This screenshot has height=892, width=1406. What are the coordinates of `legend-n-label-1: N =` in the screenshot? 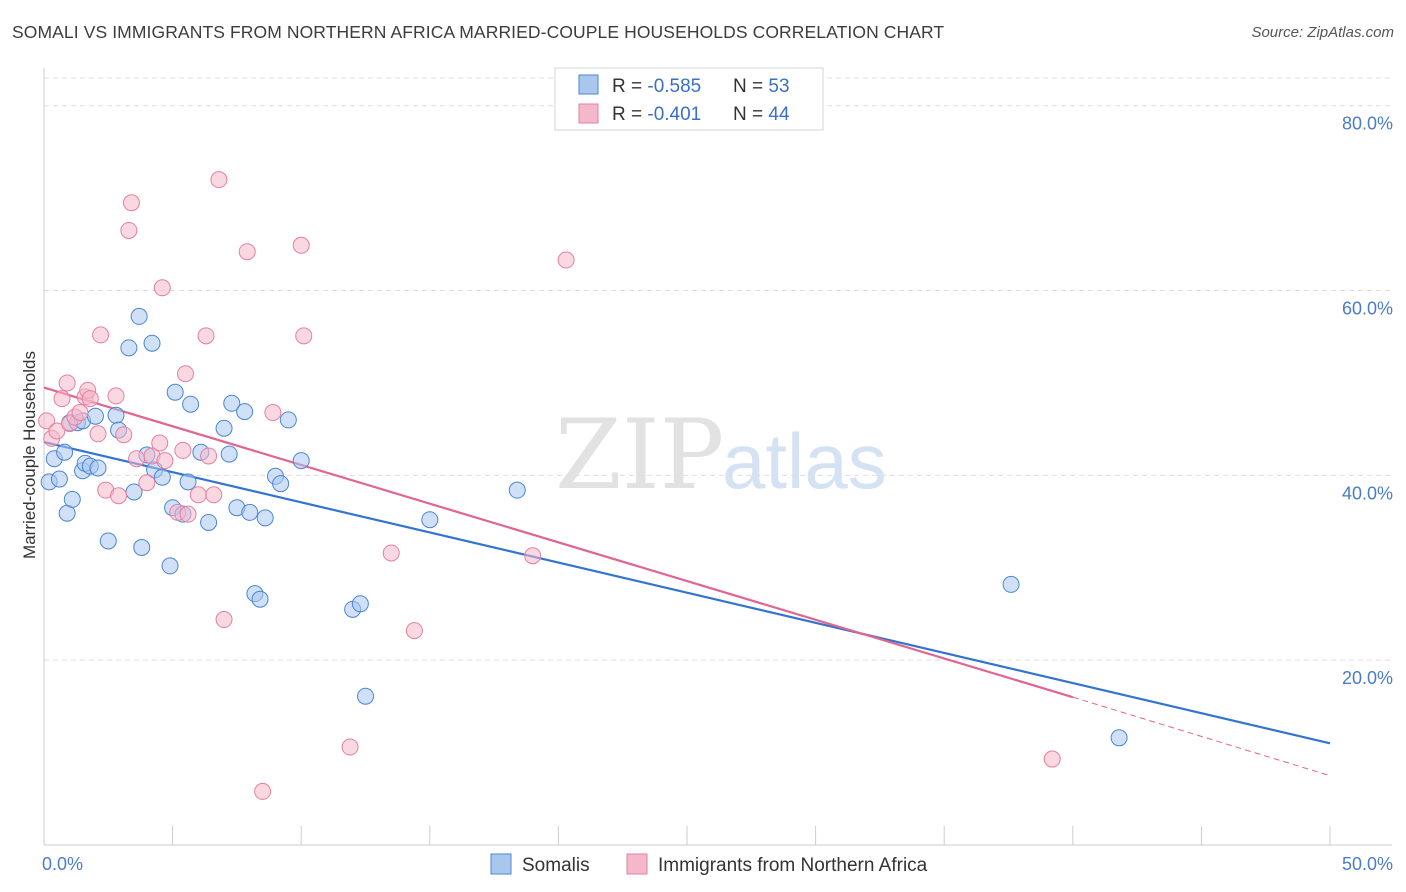 It's located at (750, 86).